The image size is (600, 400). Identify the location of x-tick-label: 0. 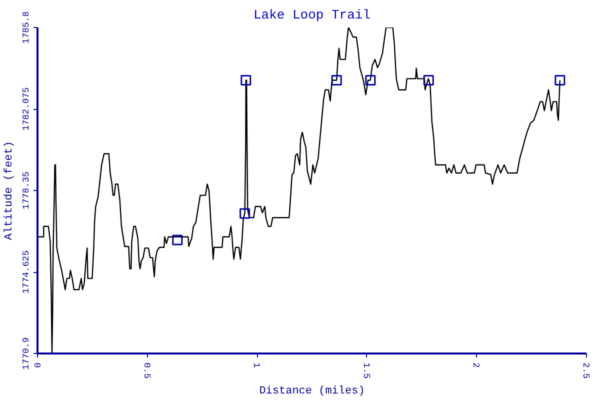
(37, 365).